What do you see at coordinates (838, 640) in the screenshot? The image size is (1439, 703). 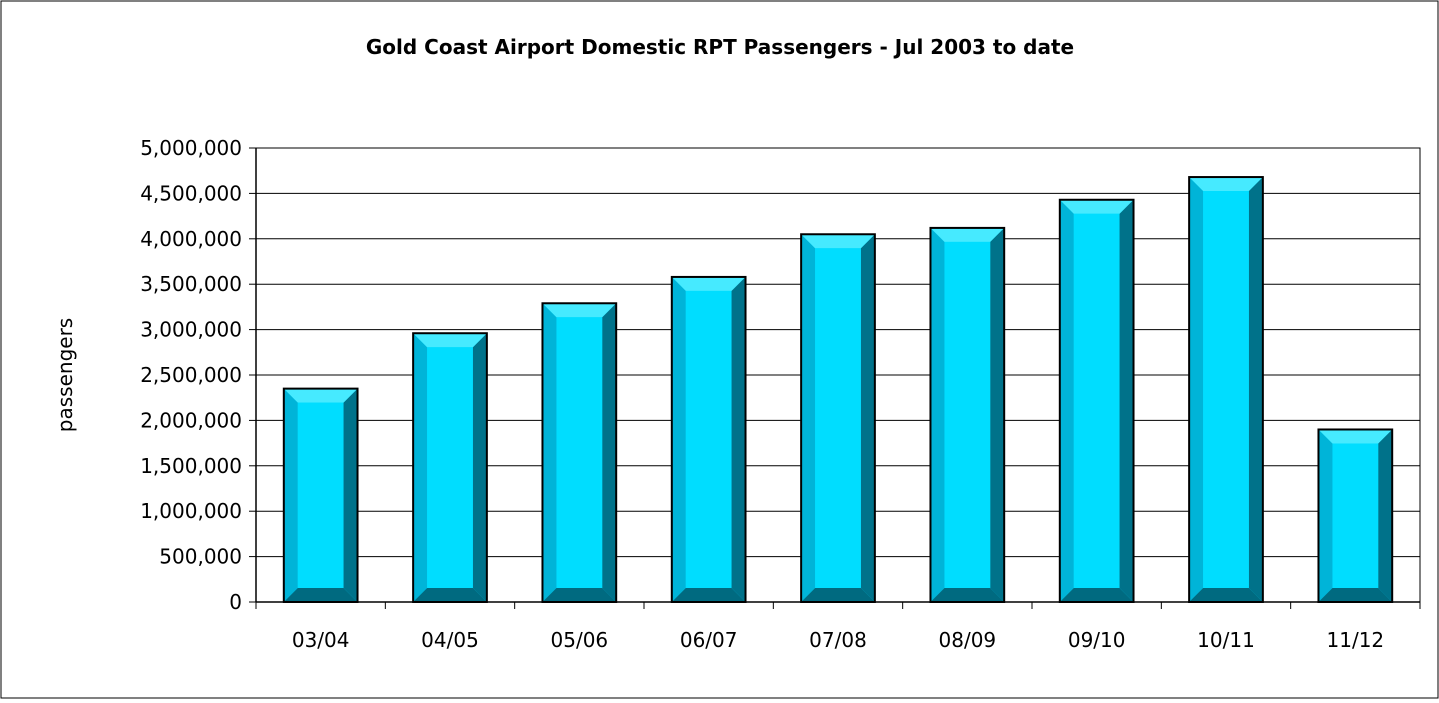 I see `x-tick-label: 07/08` at bounding box center [838, 640].